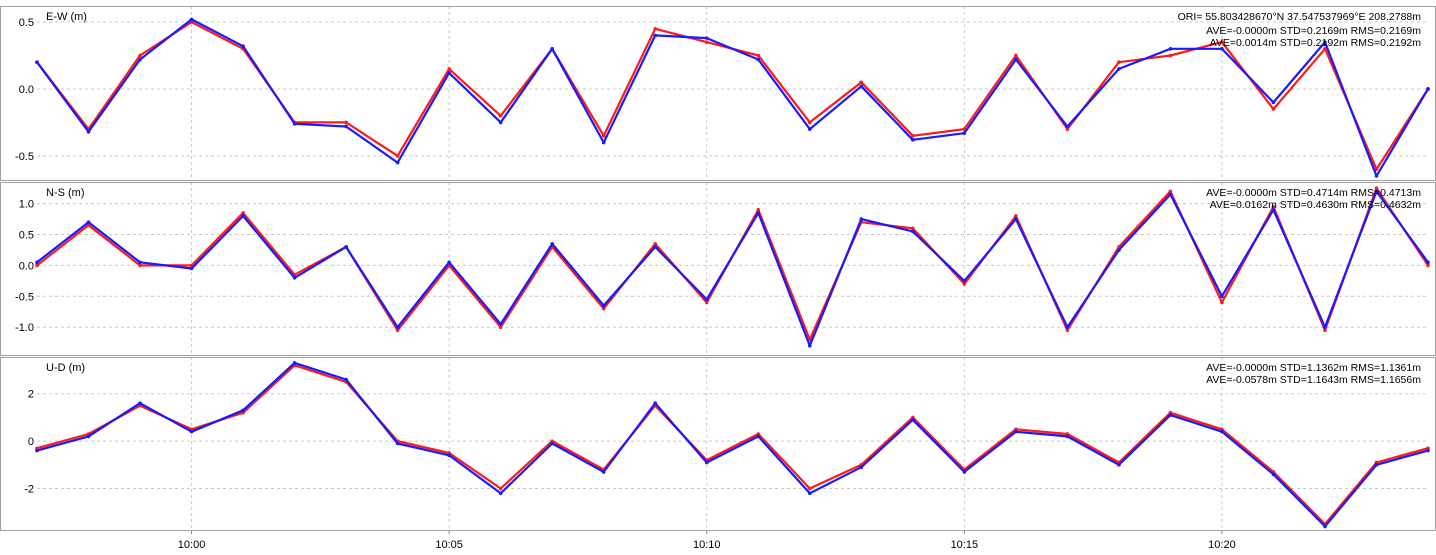 The image size is (1436, 555). Describe the element at coordinates (192, 544) in the screenshot. I see `x-tick-label: 10:00` at that location.